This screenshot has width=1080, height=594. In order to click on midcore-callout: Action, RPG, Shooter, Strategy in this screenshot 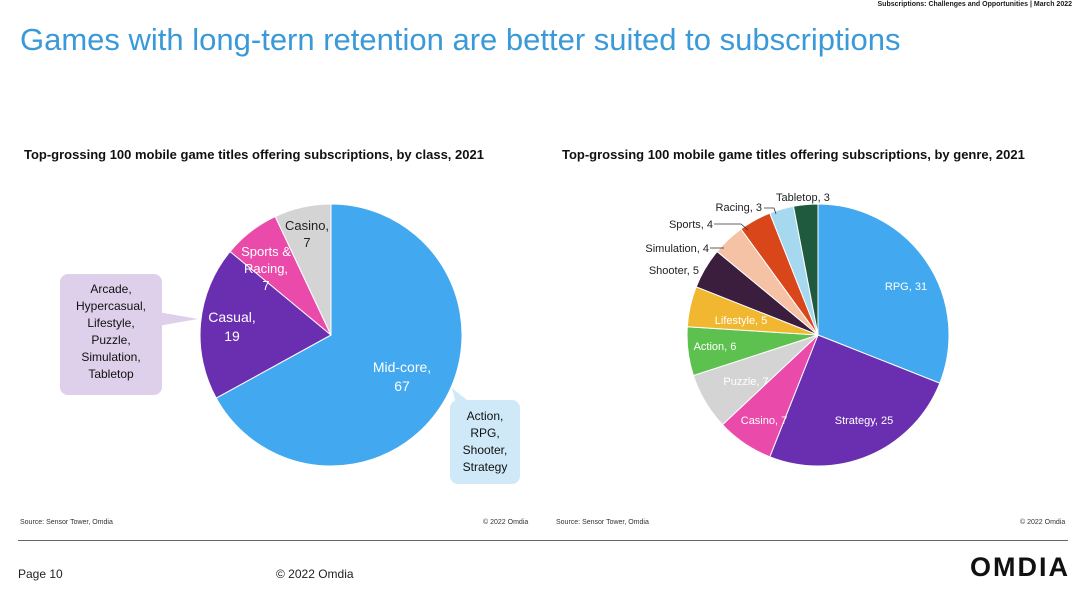, I will do `click(485, 442)`.